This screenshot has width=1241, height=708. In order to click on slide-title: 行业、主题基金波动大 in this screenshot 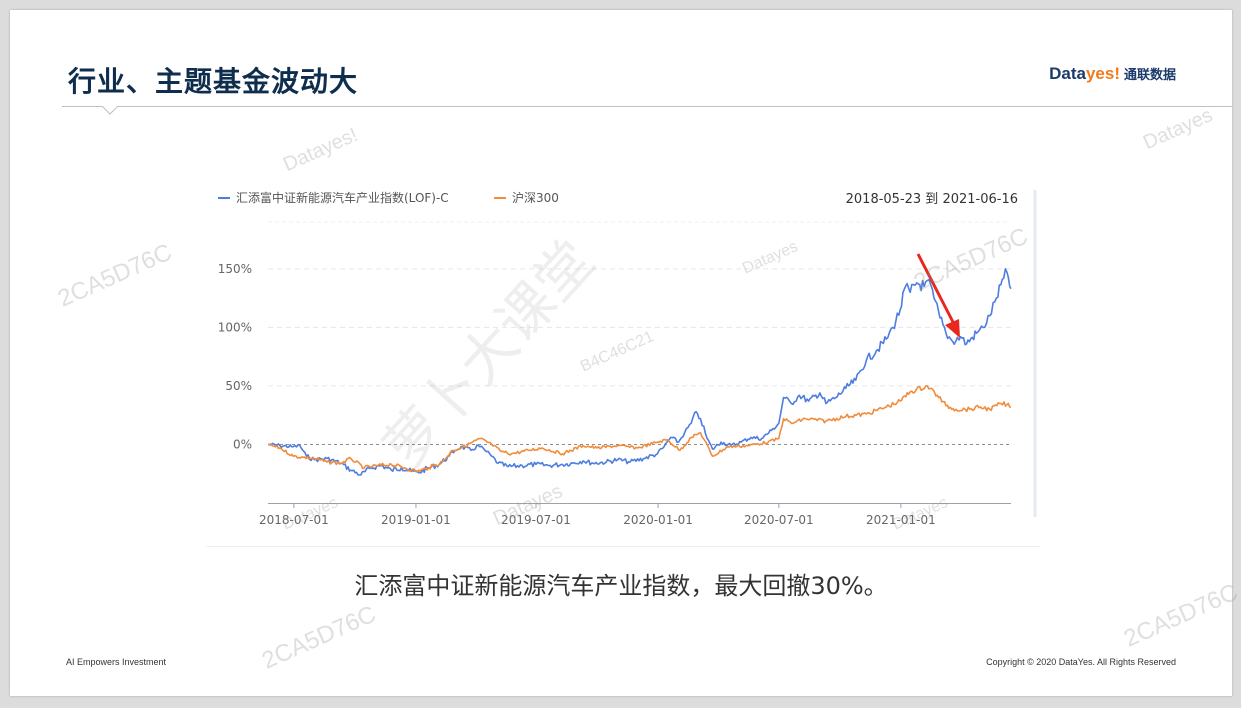, I will do `click(213, 81)`.